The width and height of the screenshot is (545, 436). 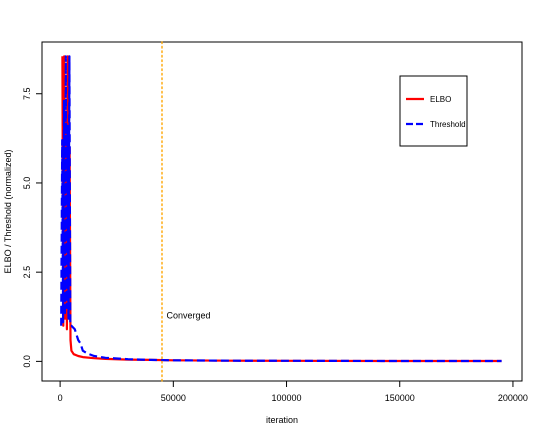 I want to click on legend-box, so click(x=433, y=111).